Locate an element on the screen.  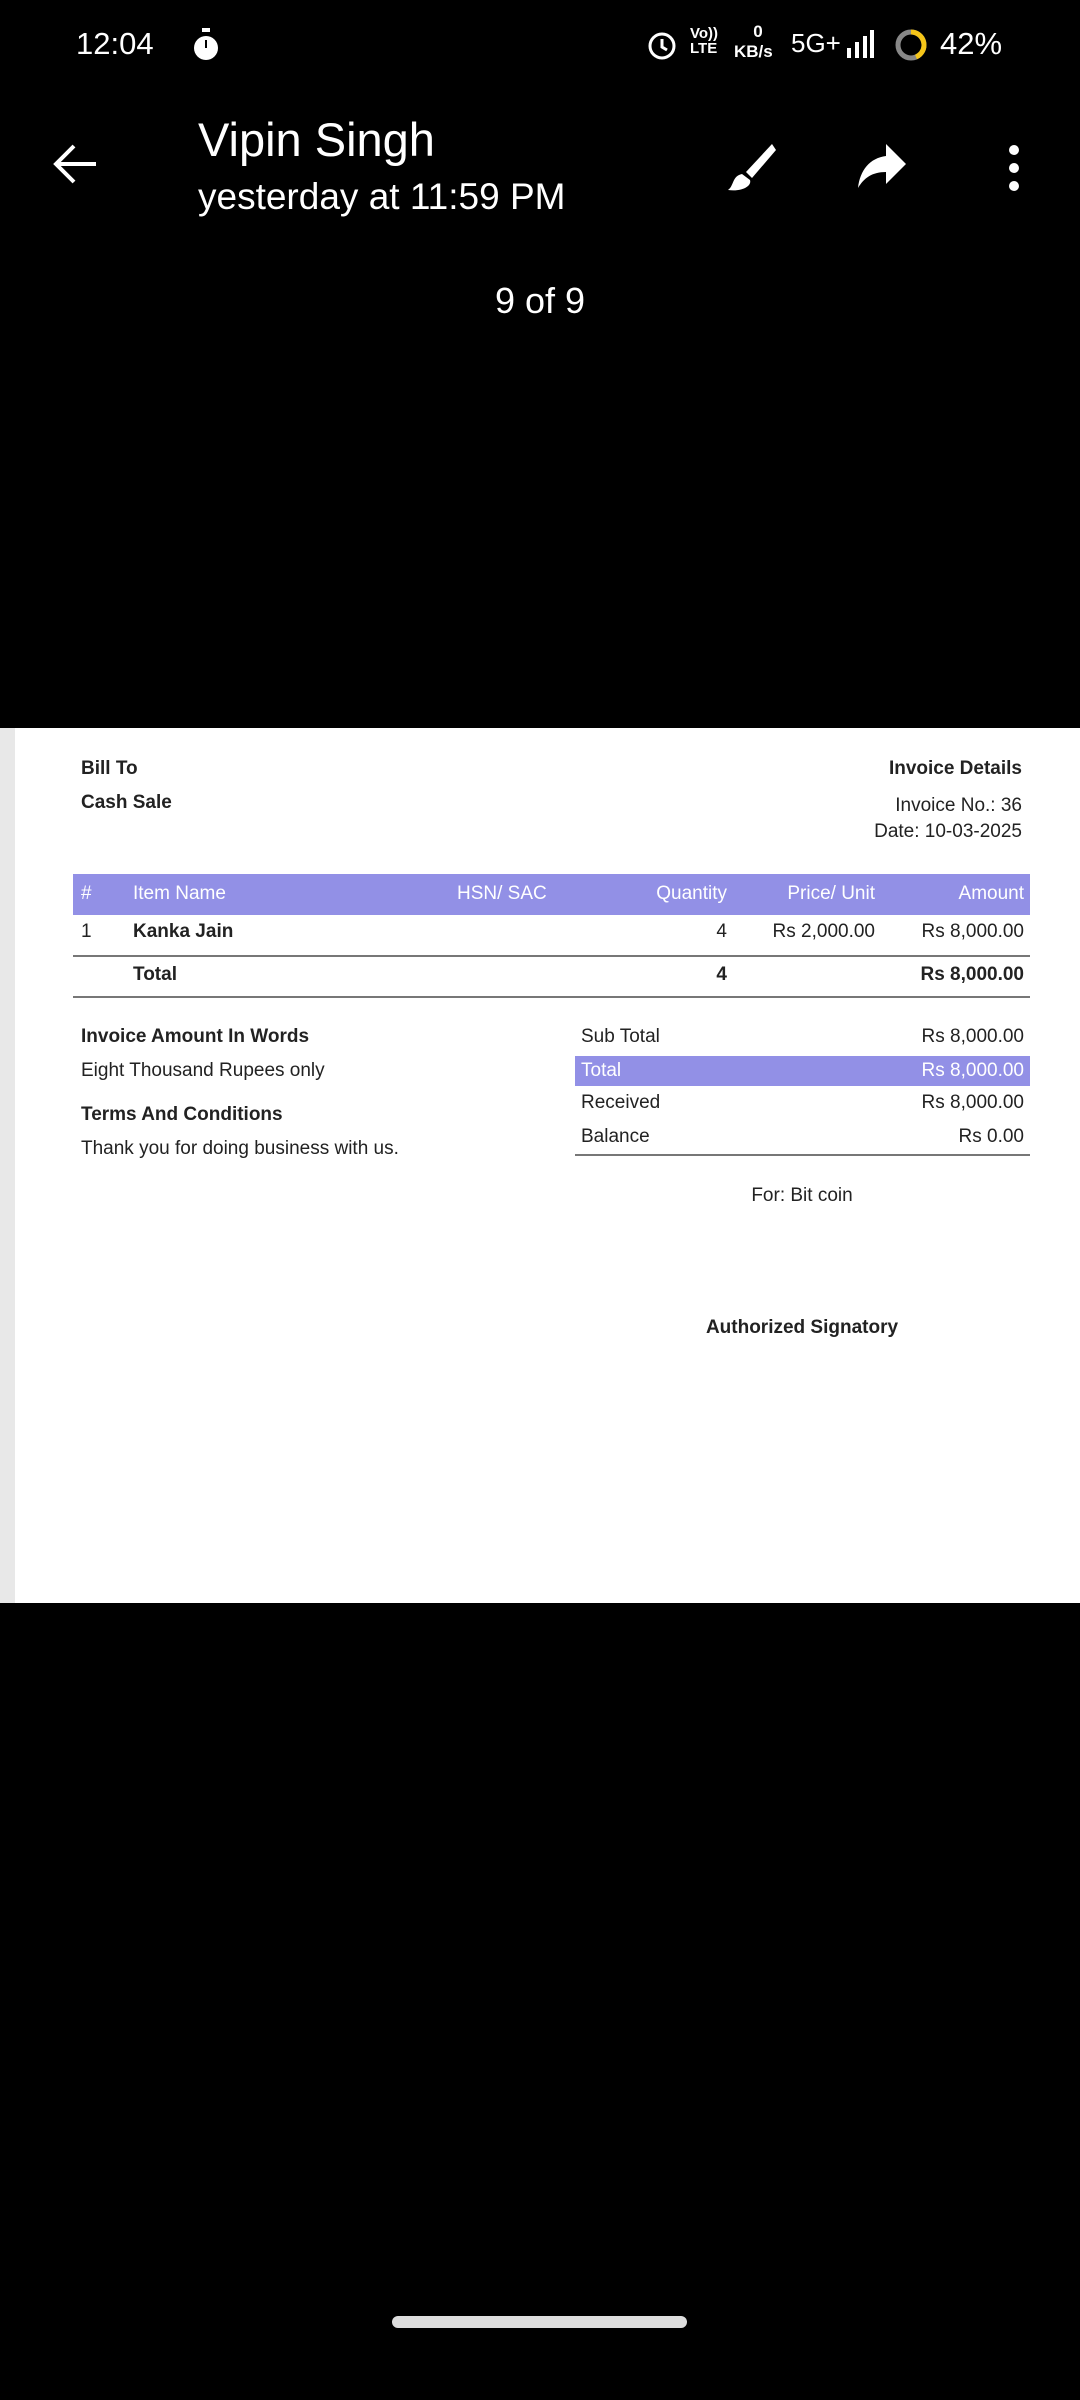
summary-total-label: Total is located at coordinates (601, 1070).